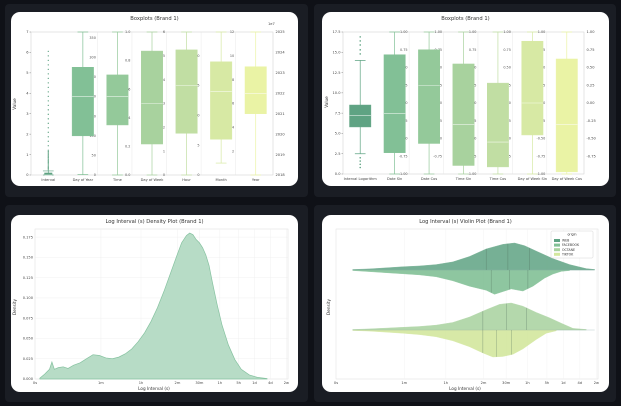 The image size is (621, 406). Describe the element at coordinates (27, 73) in the screenshot. I see `y-tick-label: 5` at that location.